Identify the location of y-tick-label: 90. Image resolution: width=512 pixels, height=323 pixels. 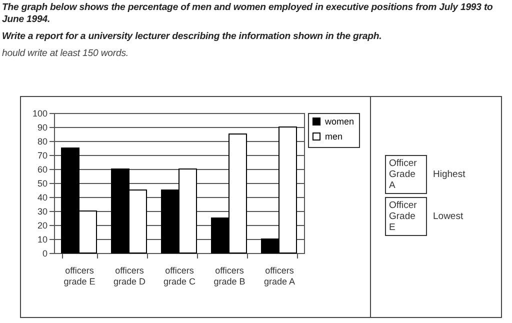
(42, 127).